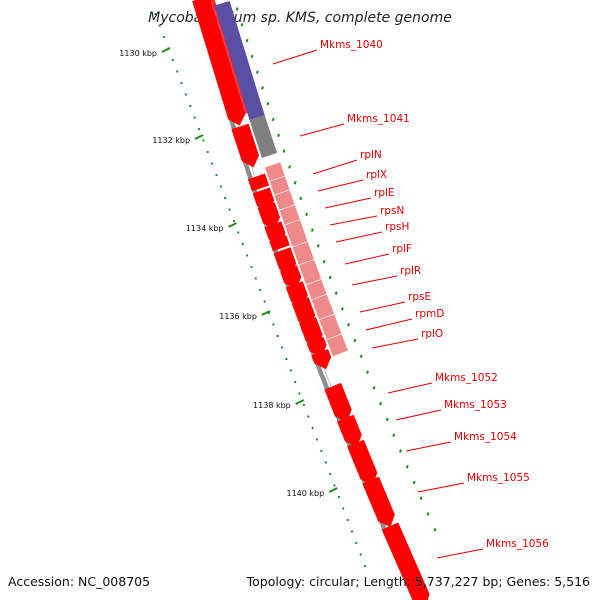 Image resolution: width=600 pixels, height=600 pixels. I want to click on feature-rpsH, so click(296, 233).